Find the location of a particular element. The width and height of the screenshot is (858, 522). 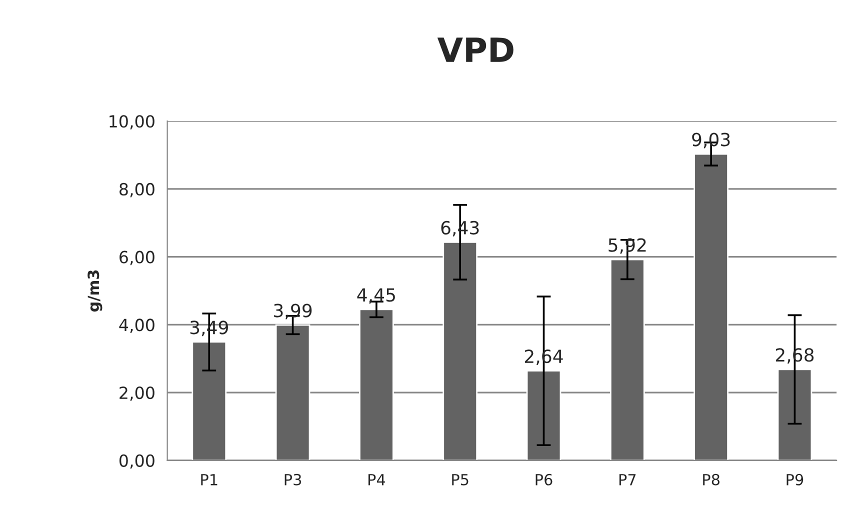

x-tick-label: P7 is located at coordinates (627, 480).